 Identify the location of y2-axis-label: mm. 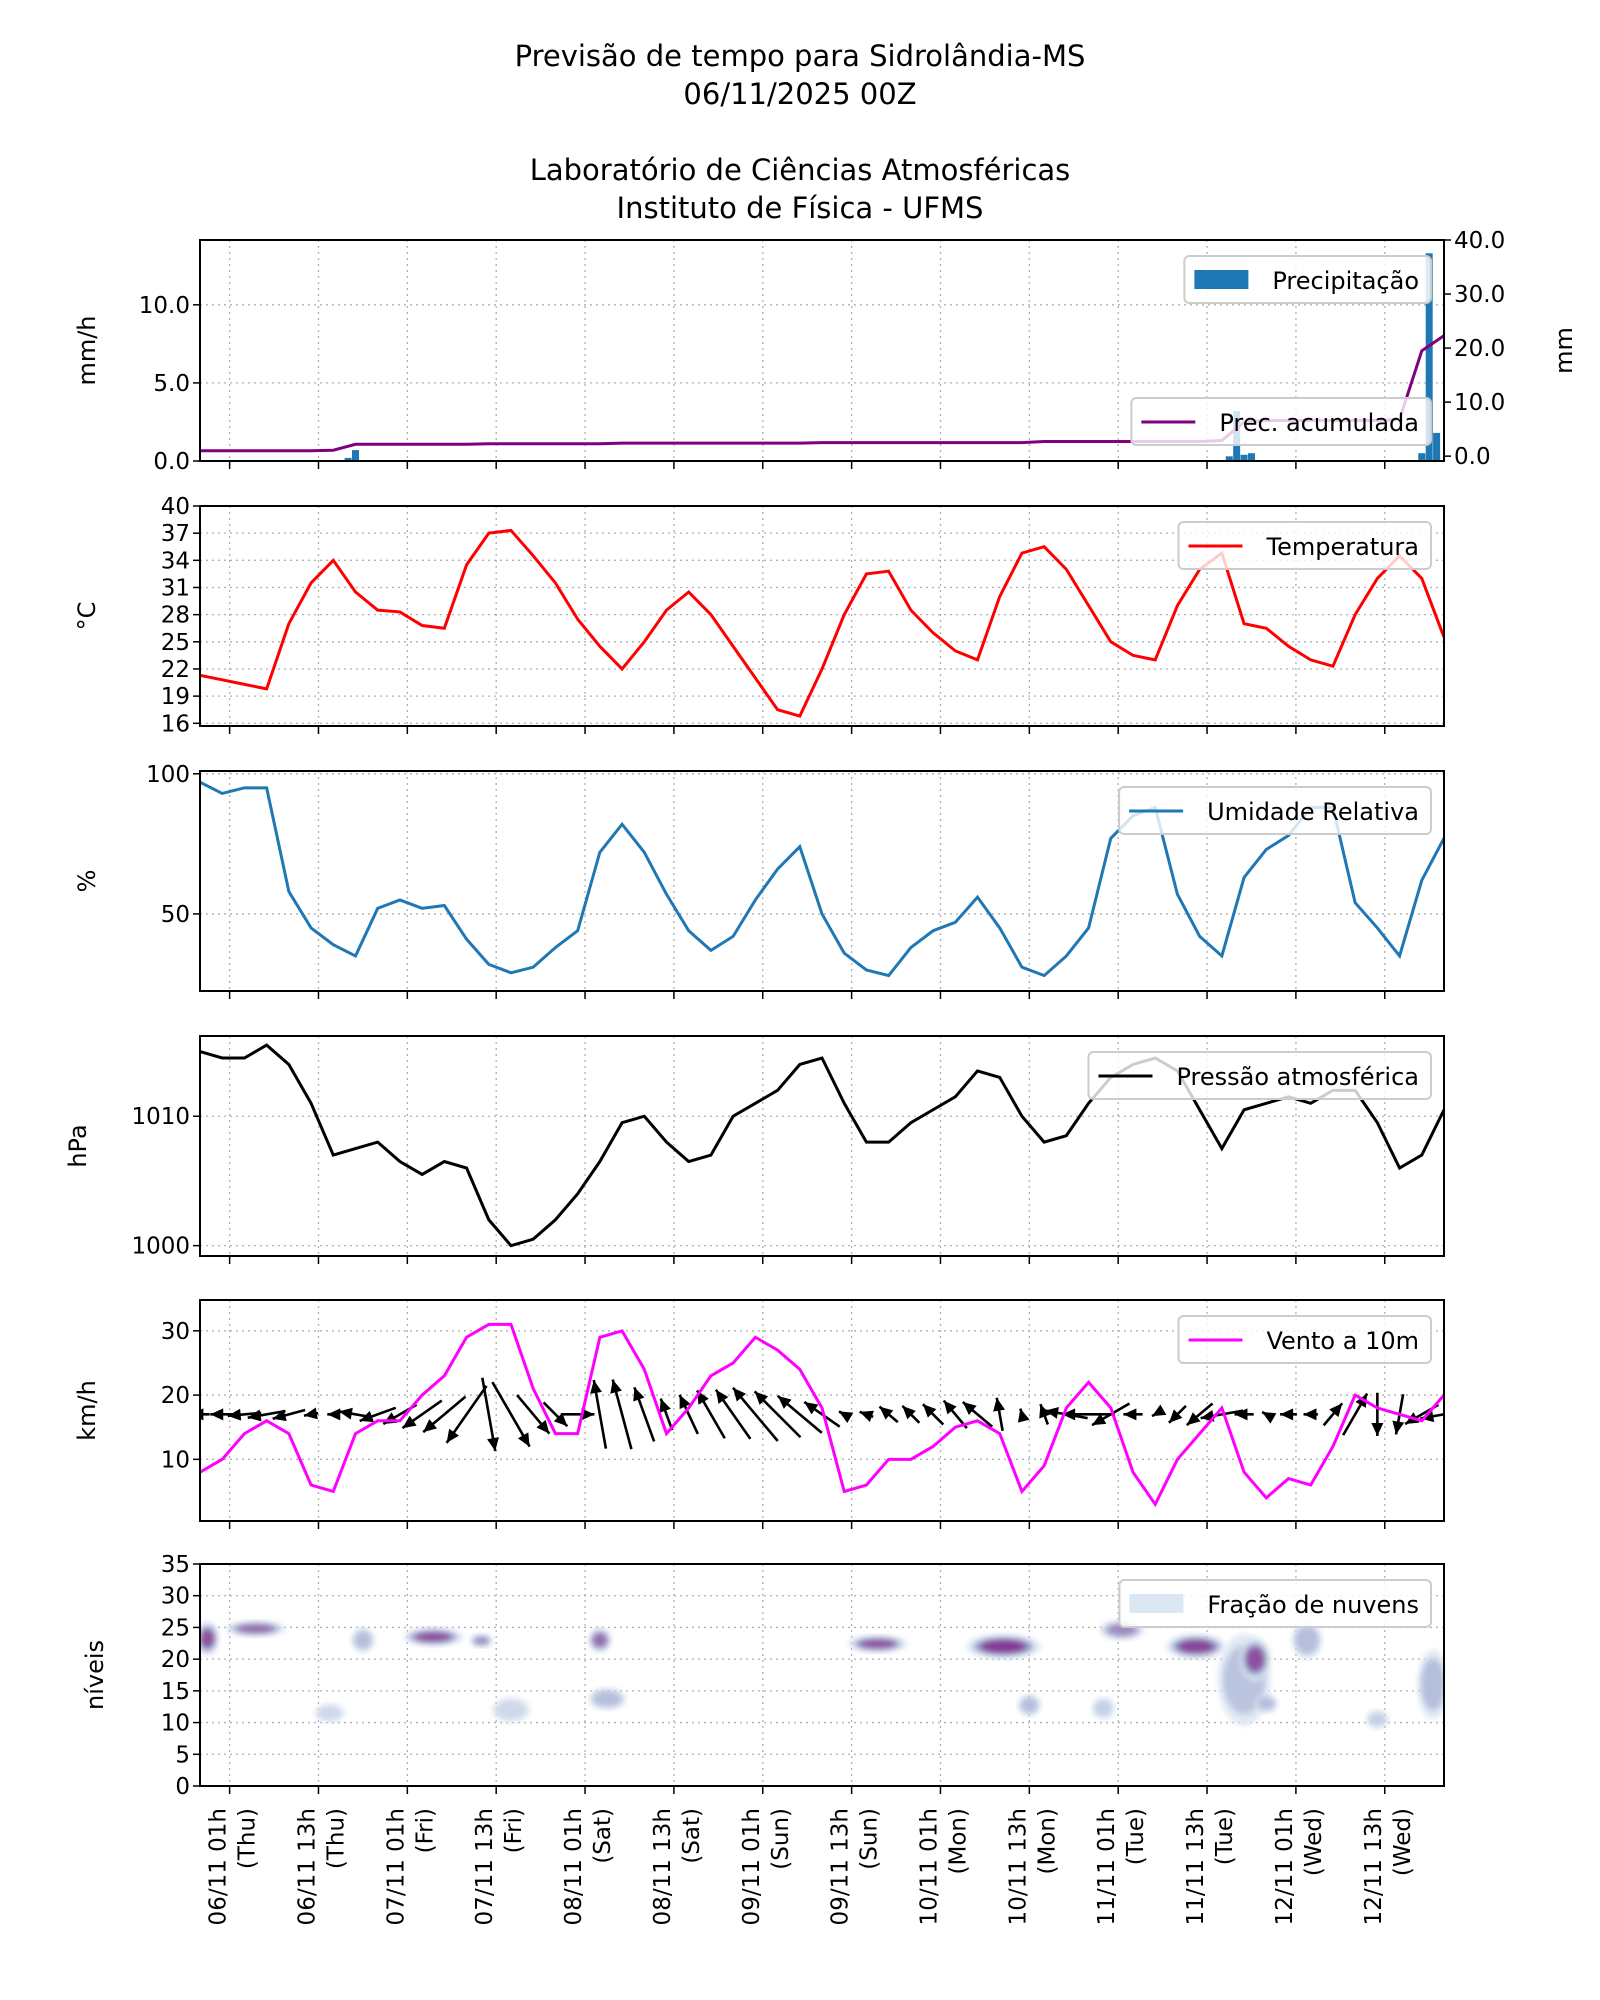
(1564, 350).